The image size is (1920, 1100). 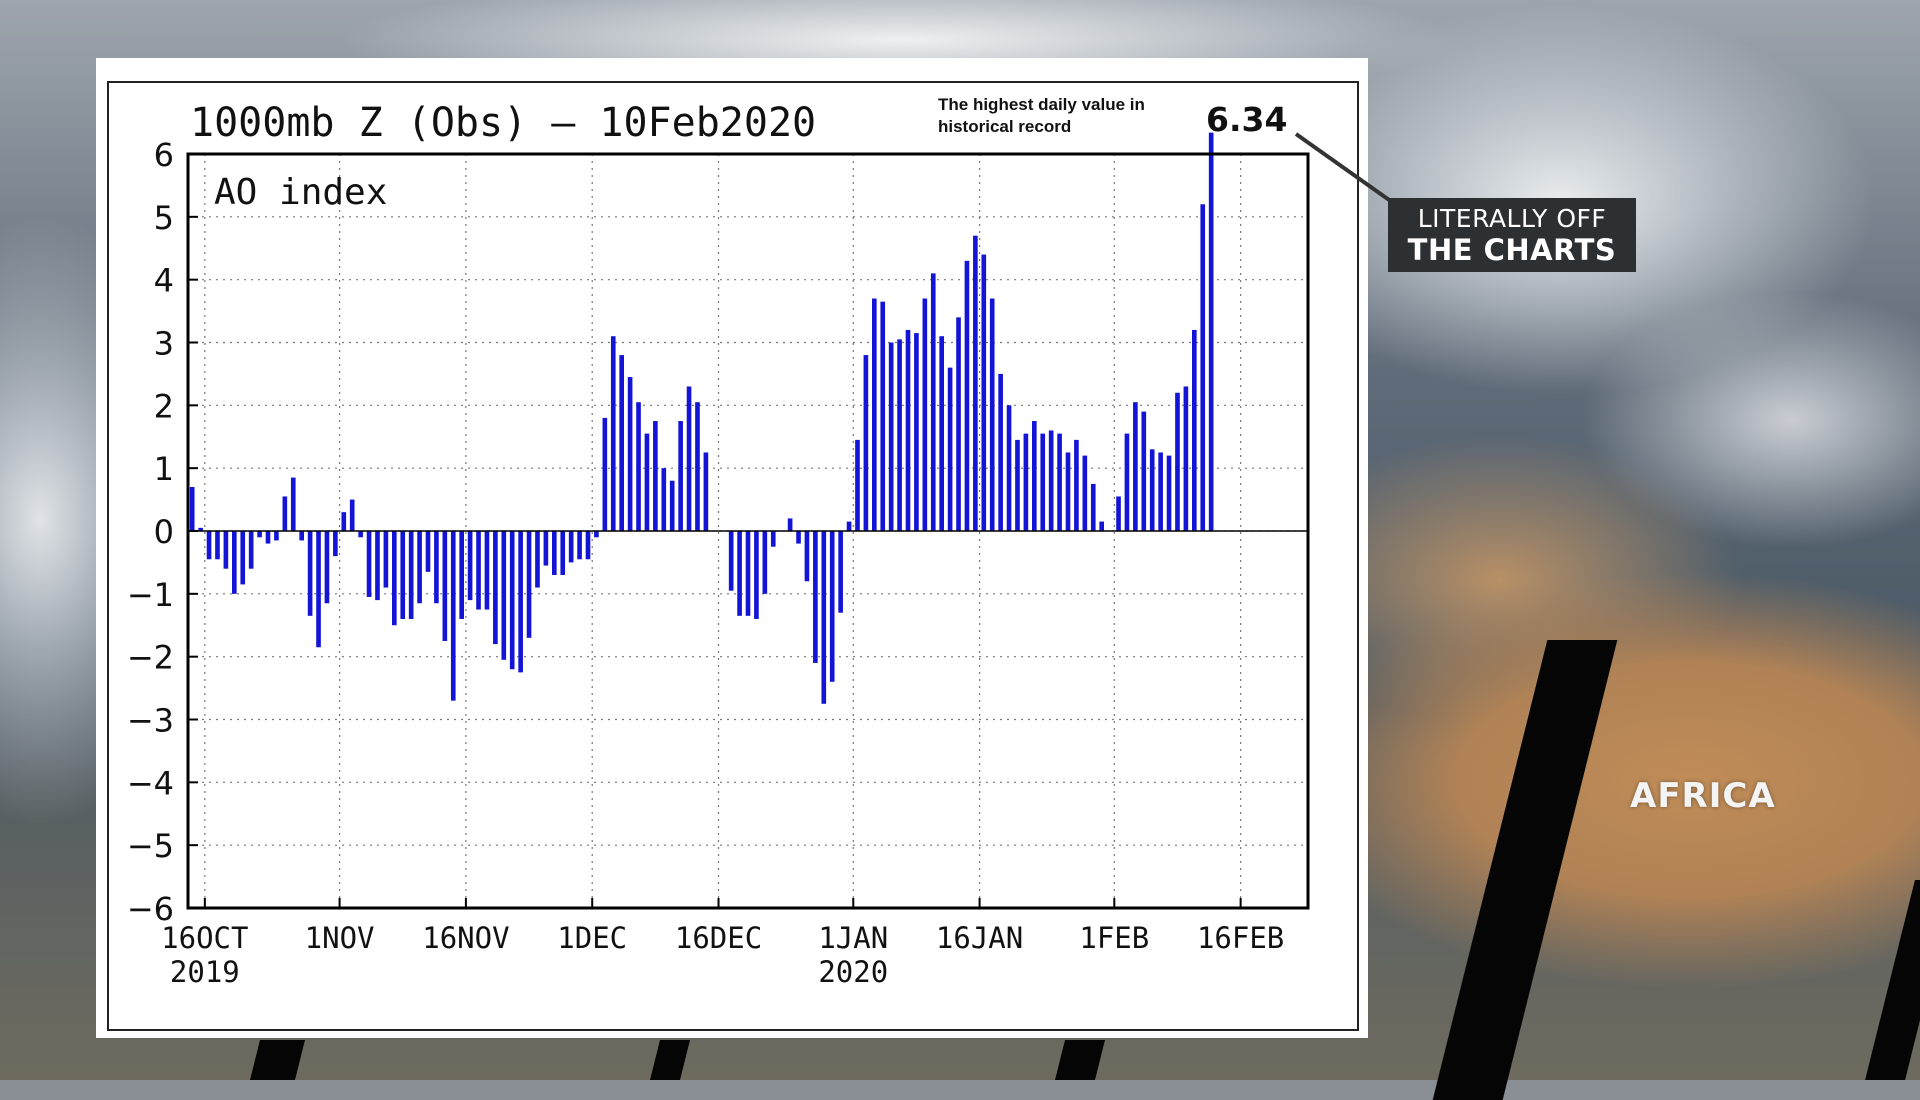 What do you see at coordinates (1512, 219) in the screenshot?
I see `callout-line1: LITERALLY OFF` at bounding box center [1512, 219].